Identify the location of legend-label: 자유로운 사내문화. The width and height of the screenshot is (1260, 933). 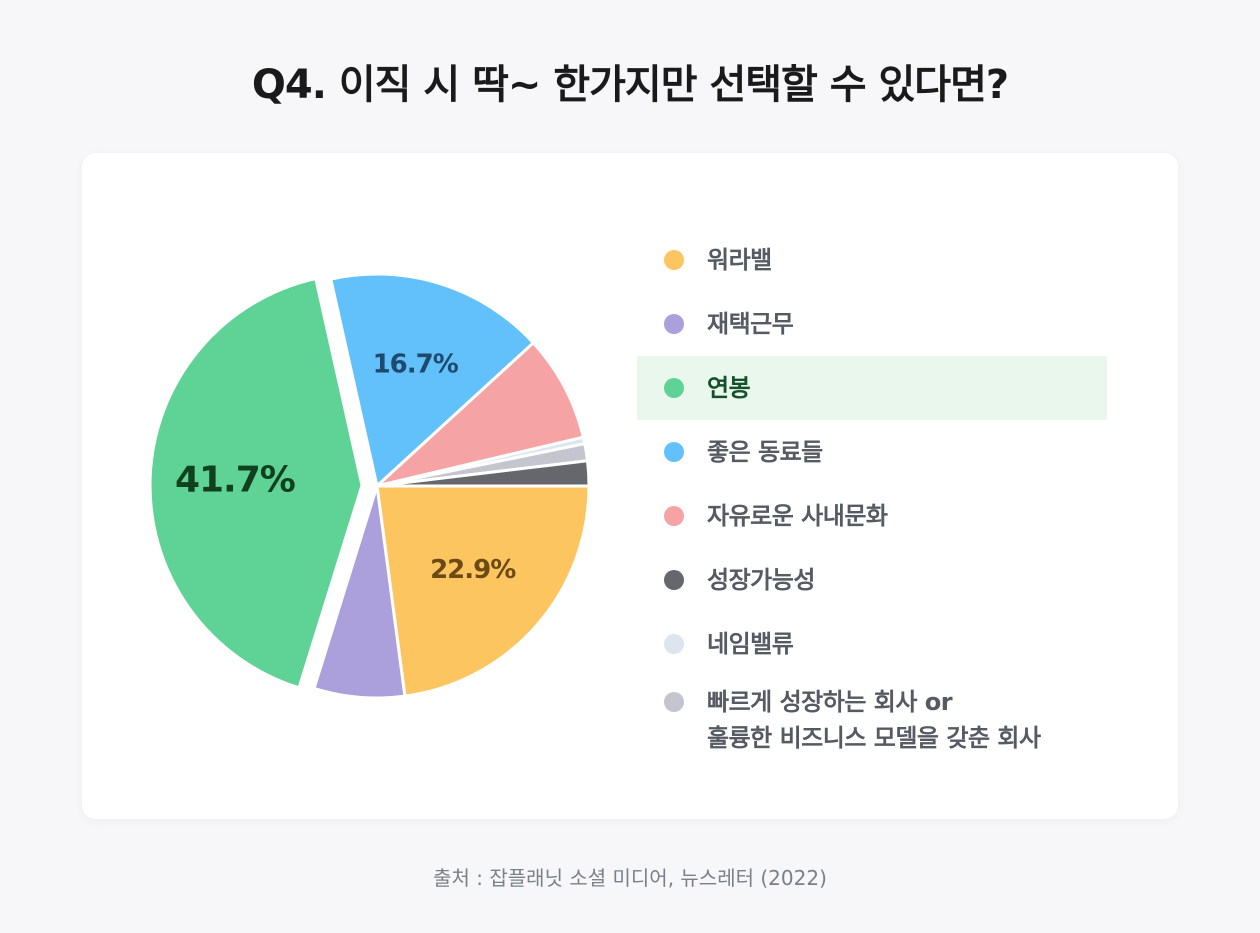
(797, 516).